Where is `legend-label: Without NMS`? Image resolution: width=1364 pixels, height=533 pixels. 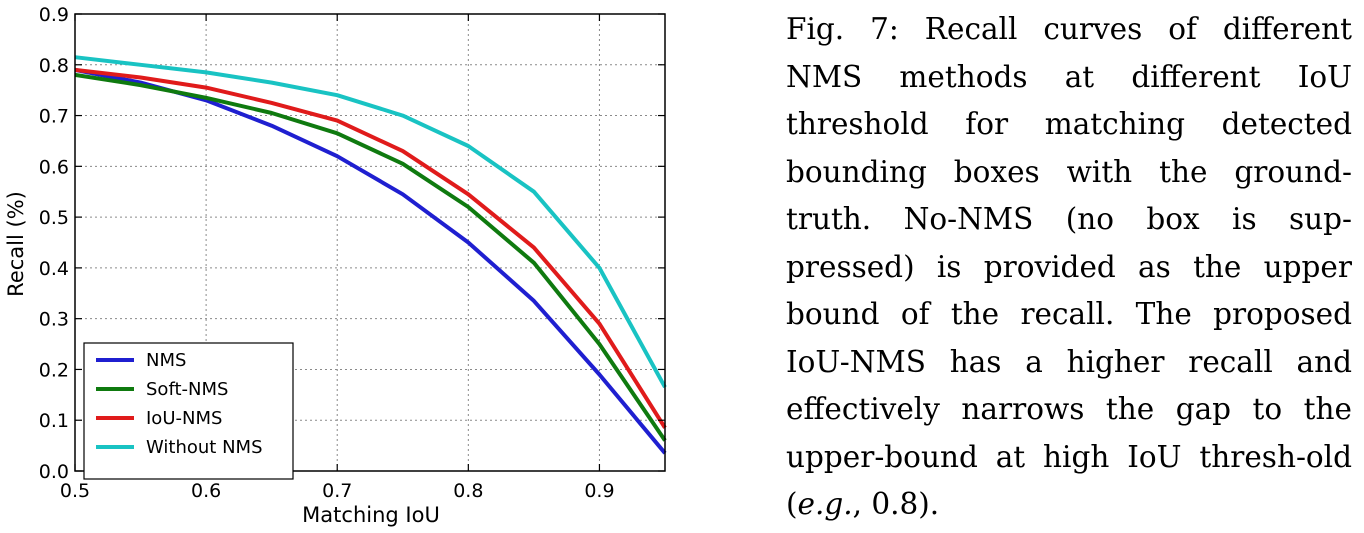 legend-label: Without NMS is located at coordinates (204, 447).